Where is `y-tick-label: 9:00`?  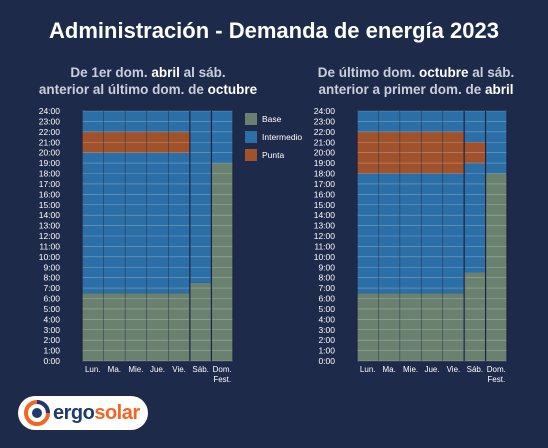 y-tick-label: 9:00 is located at coordinates (51, 267).